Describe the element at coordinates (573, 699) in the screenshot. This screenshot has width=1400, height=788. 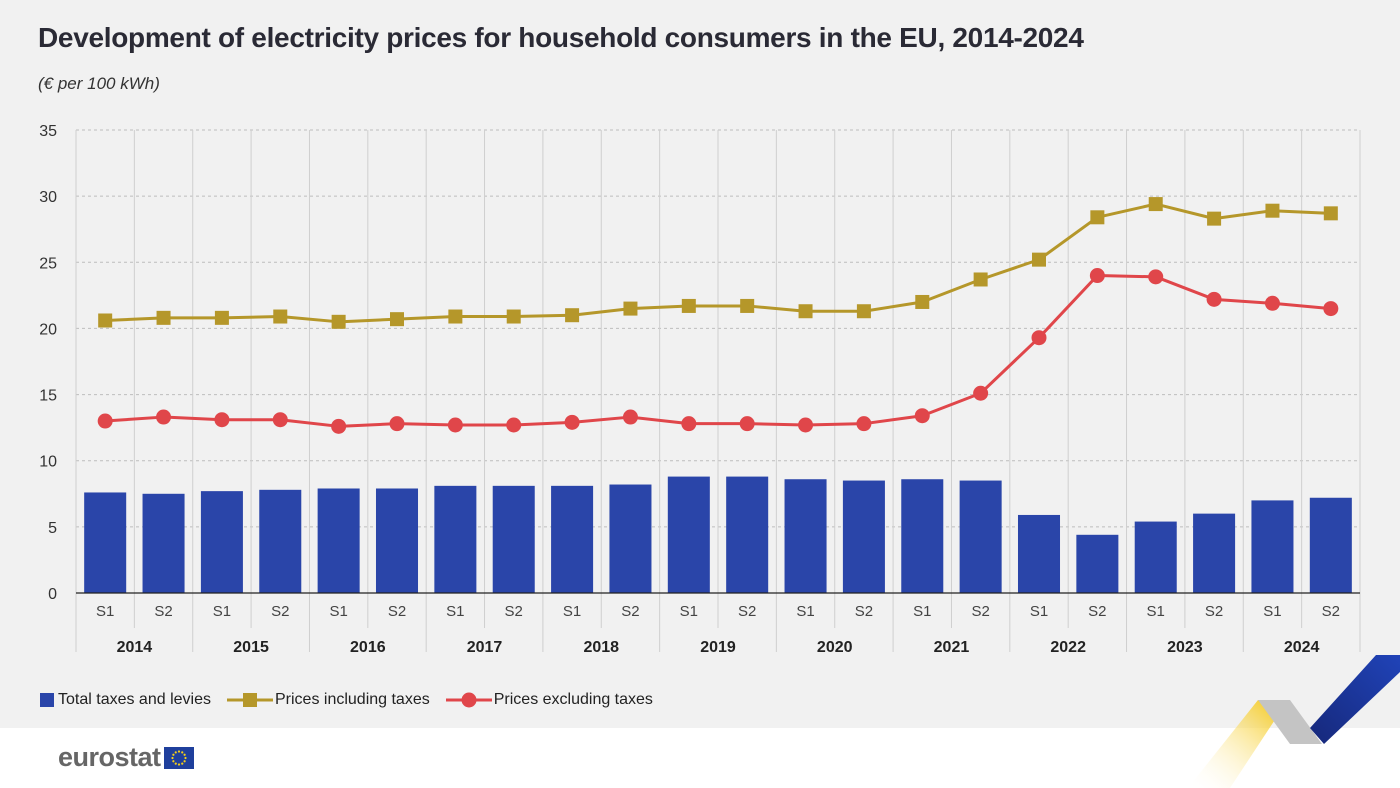
I see `legend-label: Prices excluding taxes` at that location.